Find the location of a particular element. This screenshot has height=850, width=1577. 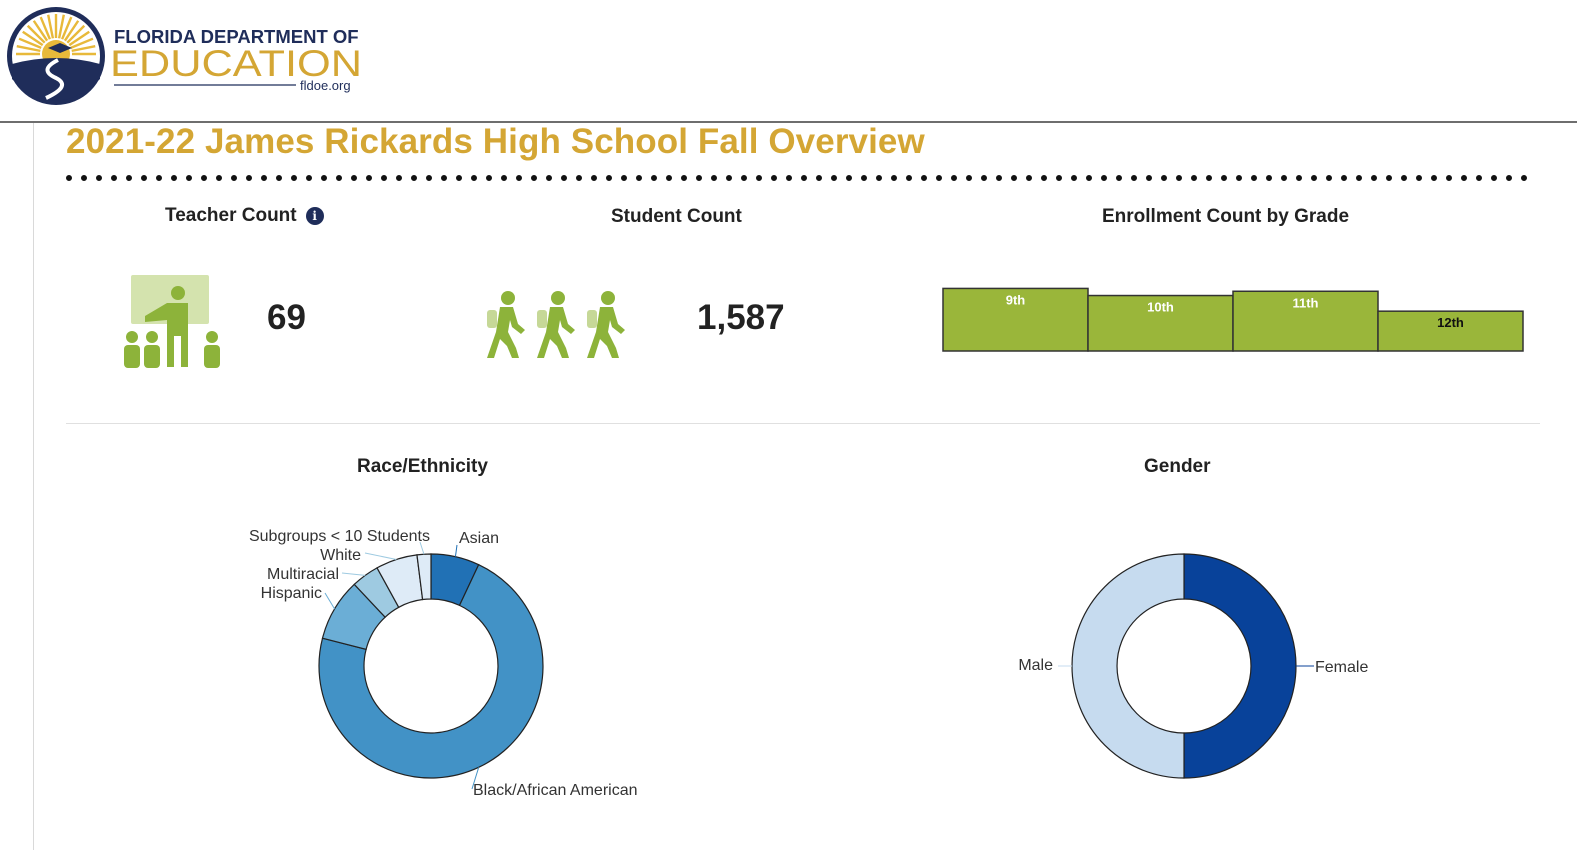

logo-line2: EDUCATION is located at coordinates (236, 63).